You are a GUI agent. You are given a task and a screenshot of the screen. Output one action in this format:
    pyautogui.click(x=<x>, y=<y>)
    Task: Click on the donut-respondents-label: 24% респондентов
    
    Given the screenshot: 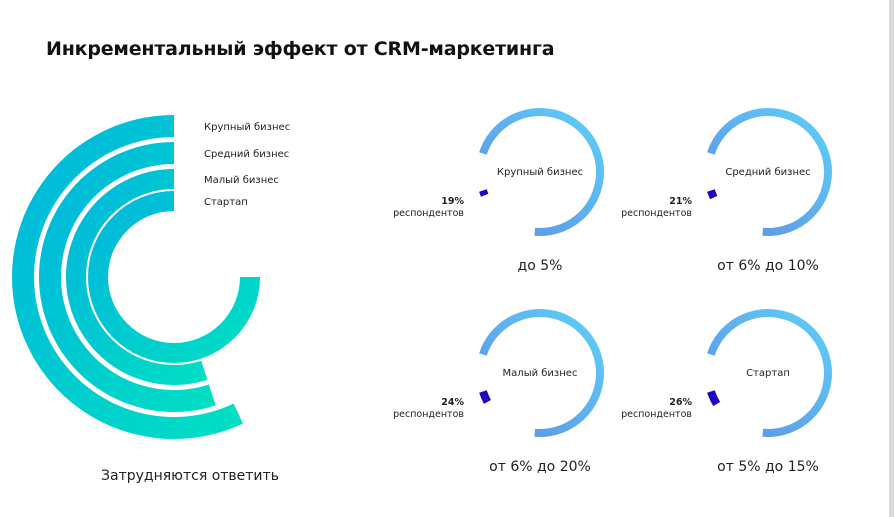 What is the action you would take?
    pyautogui.click(x=428, y=409)
    